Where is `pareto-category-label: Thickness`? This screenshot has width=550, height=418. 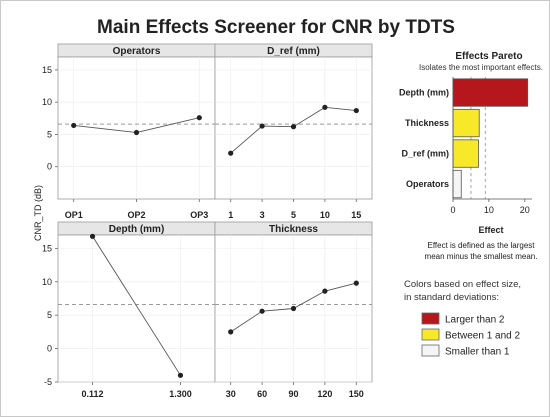
pareto-category-label: Thickness is located at coordinates (427, 123).